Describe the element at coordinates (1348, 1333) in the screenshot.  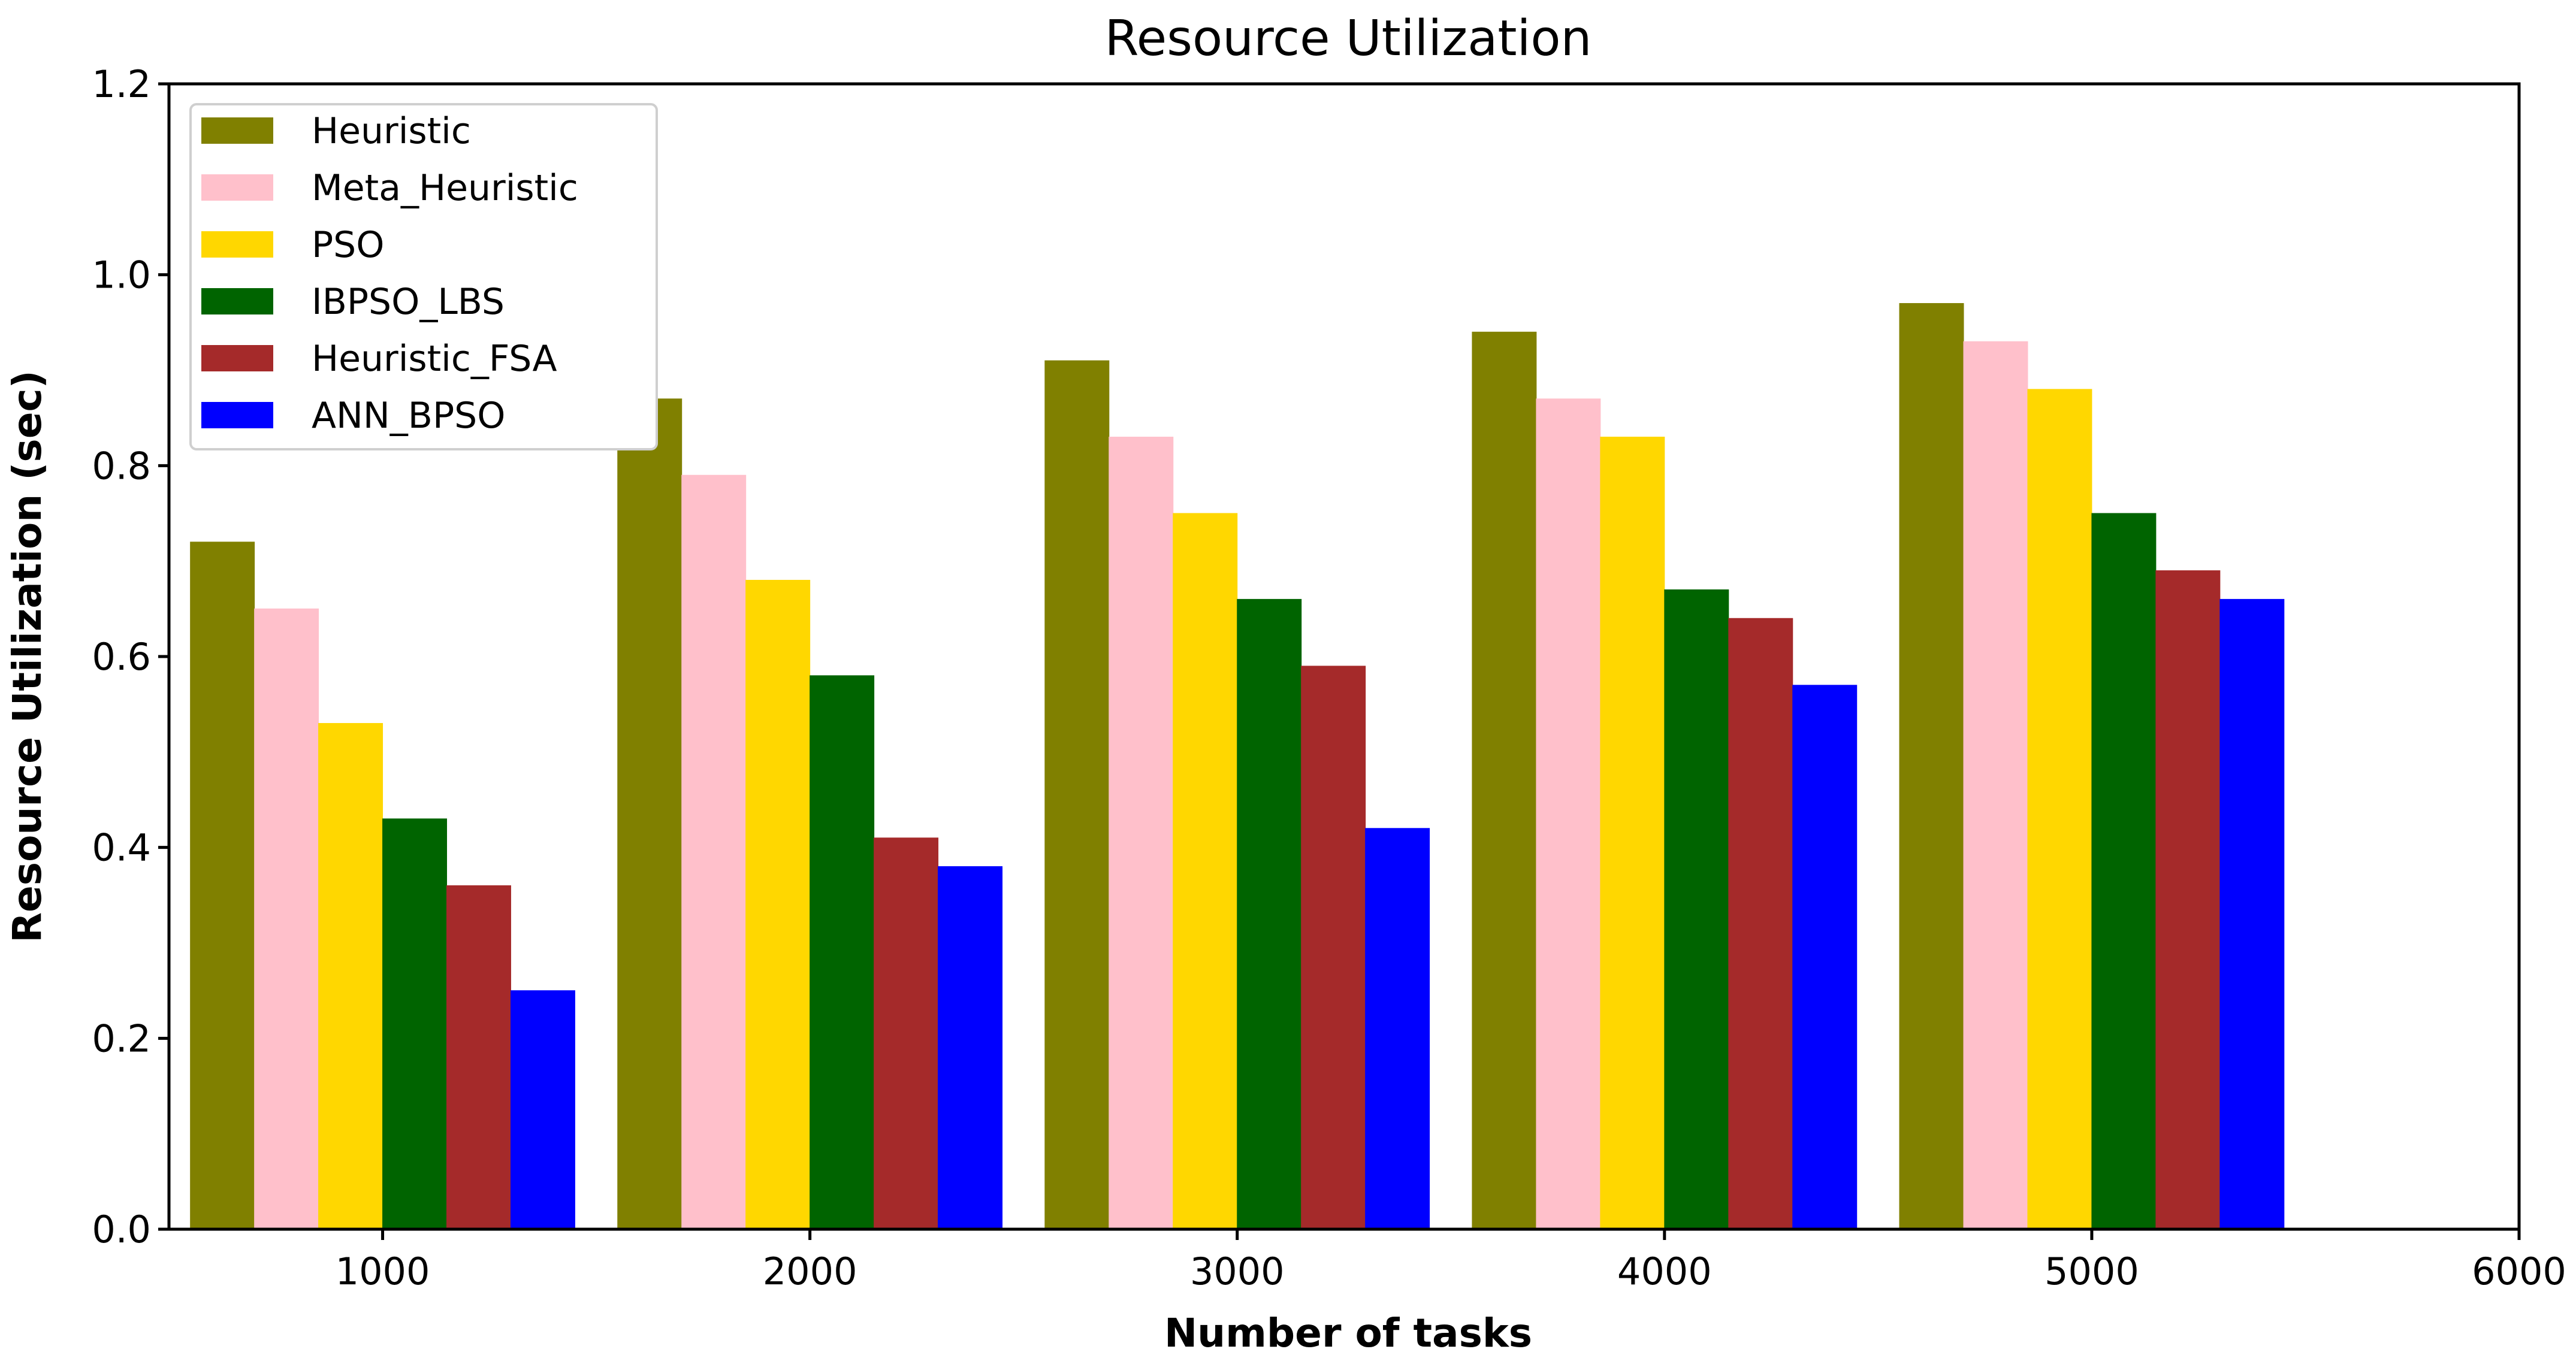
I see `x-axis-label: Number of tasks` at that location.